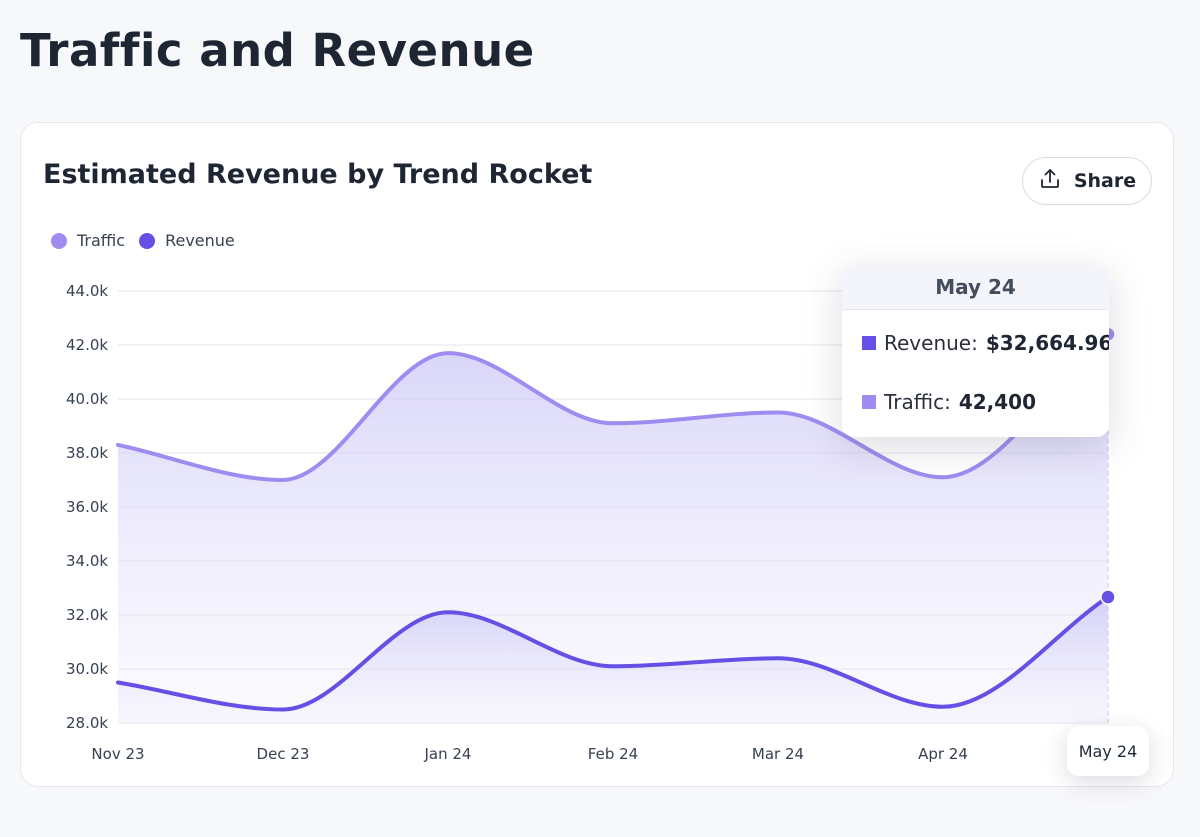 This screenshot has height=837, width=1200. What do you see at coordinates (778, 754) in the screenshot?
I see `x-tick-label: Mar 24` at bounding box center [778, 754].